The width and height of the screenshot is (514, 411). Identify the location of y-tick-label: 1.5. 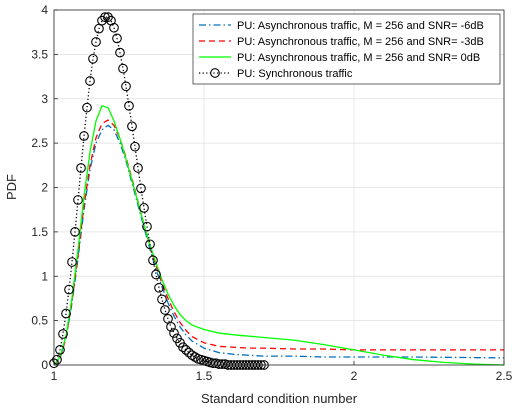
(39, 232).